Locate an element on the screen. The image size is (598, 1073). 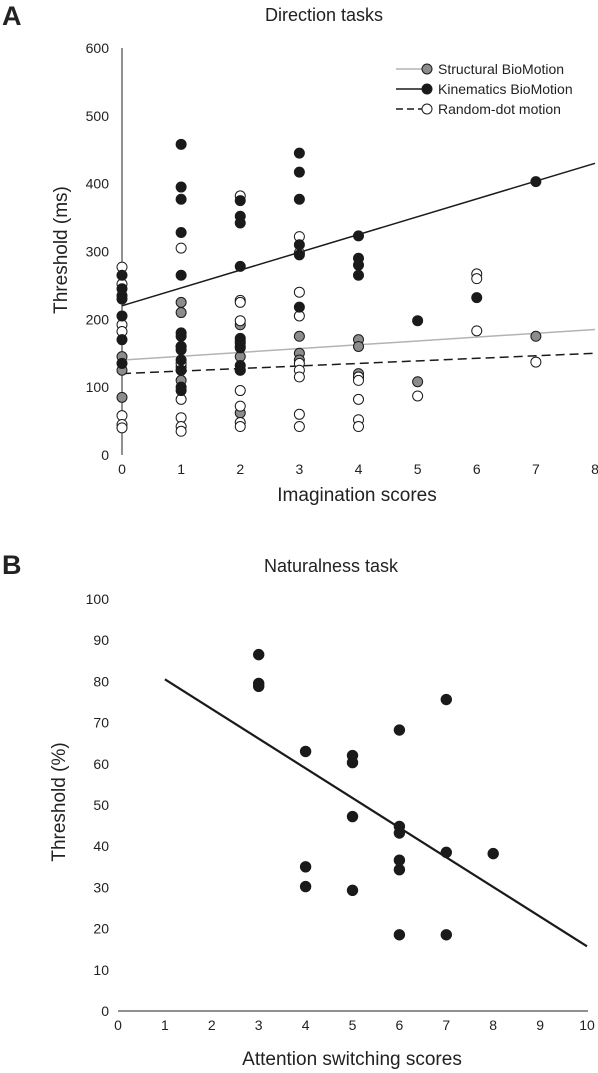
naturalness-chart-title: Naturalness task is located at coordinates (331, 566).